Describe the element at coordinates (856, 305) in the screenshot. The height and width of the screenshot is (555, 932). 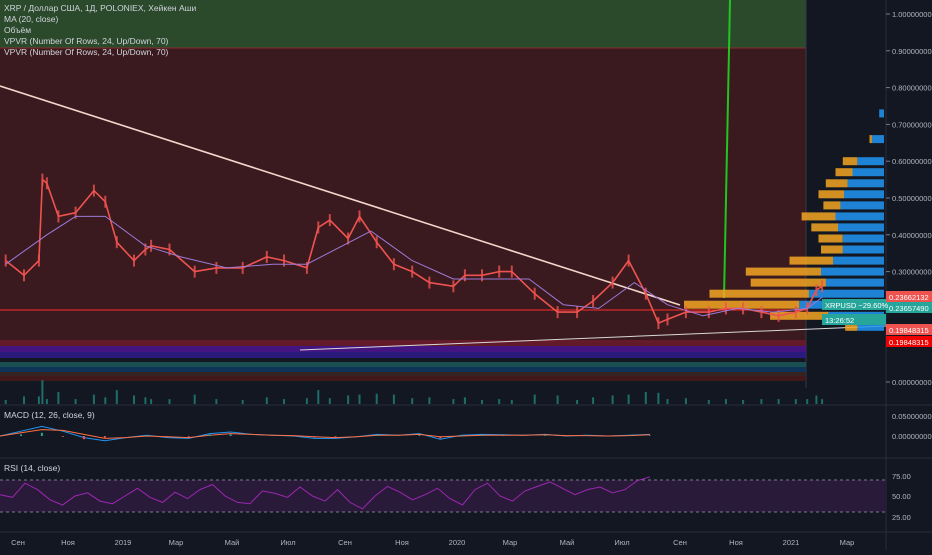
I see `price-label-text: XRPUSD −29.60%` at that location.